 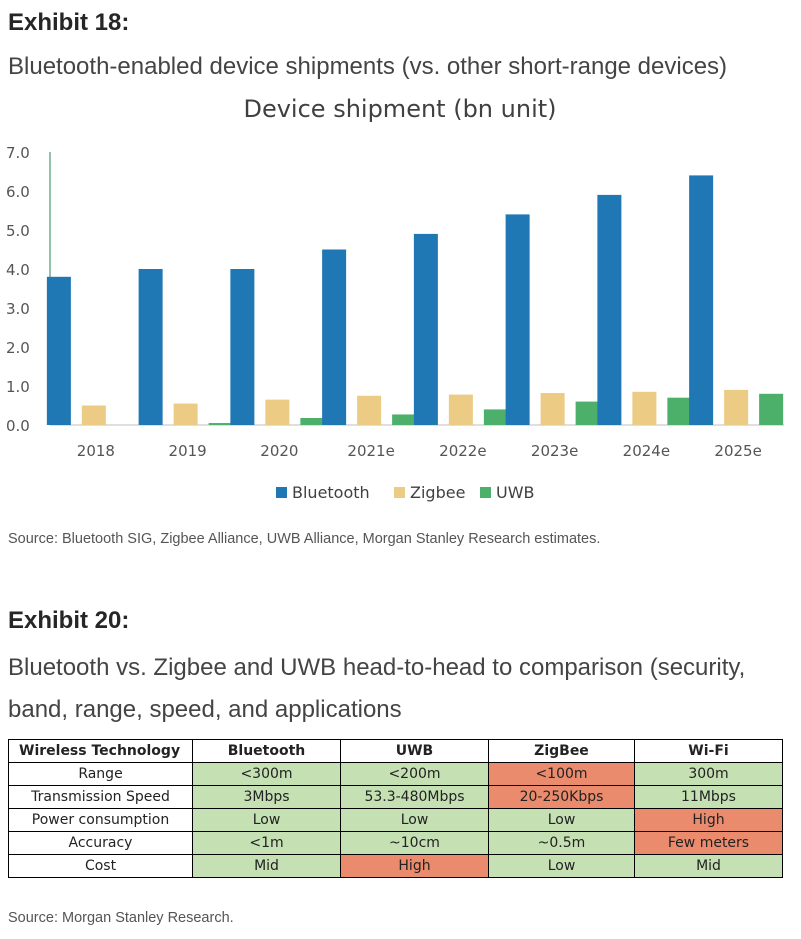 What do you see at coordinates (425, 329) in the screenshot?
I see `bar-bluetooth-2022e` at bounding box center [425, 329].